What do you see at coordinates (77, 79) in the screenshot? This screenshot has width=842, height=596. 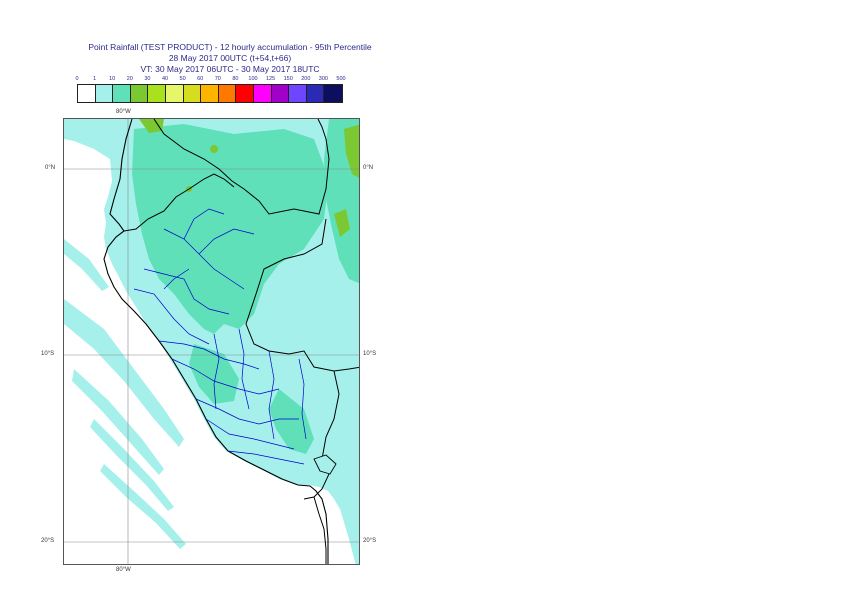 I see `legend-tick-label: 0` at bounding box center [77, 79].